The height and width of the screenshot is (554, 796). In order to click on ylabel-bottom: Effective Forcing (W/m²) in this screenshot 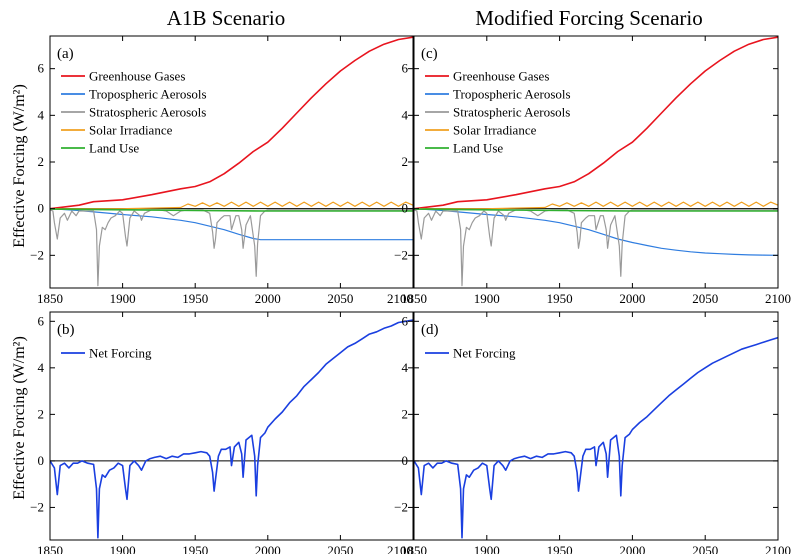, I will do `click(19, 418)`.